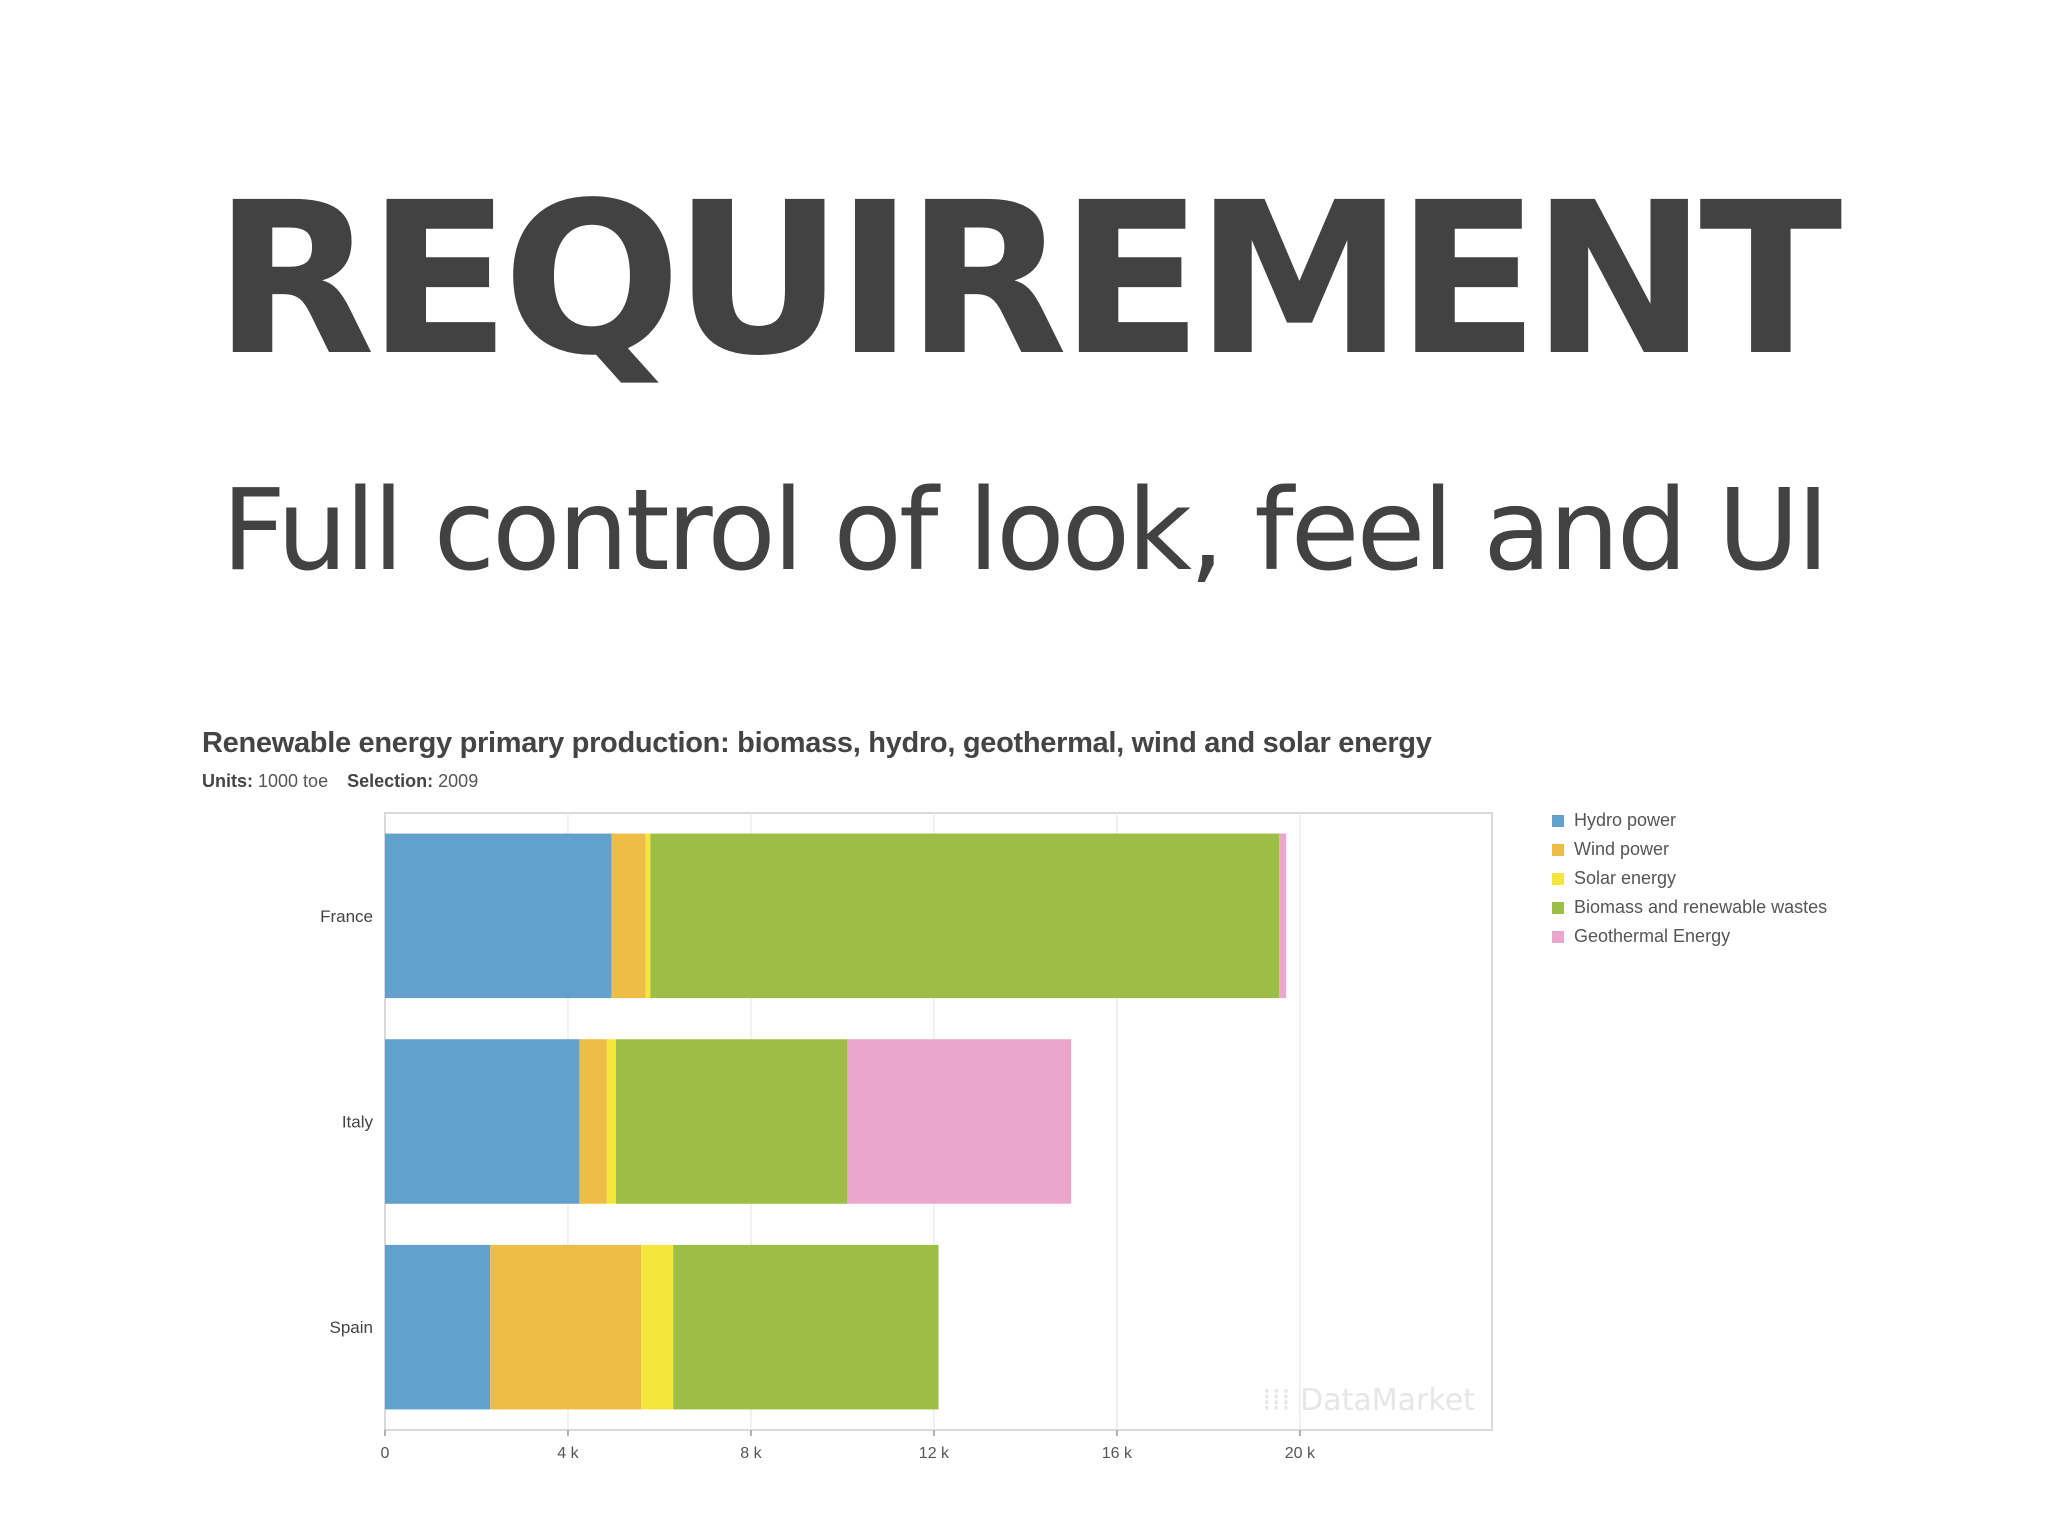 The height and width of the screenshot is (1536, 2048). Describe the element at coordinates (390, 781) in the screenshot. I see `selection-label: Selection:` at that location.